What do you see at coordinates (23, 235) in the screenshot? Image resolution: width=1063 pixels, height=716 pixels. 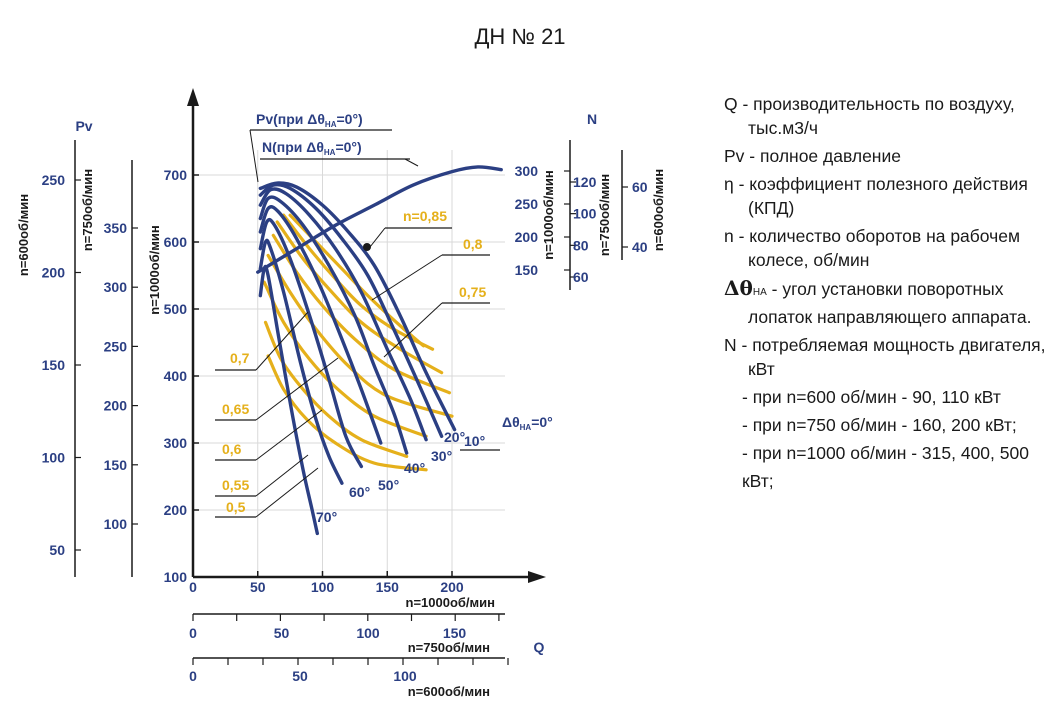 I see `pressure-axis-label-600: n=600об/мин` at bounding box center [23, 235].